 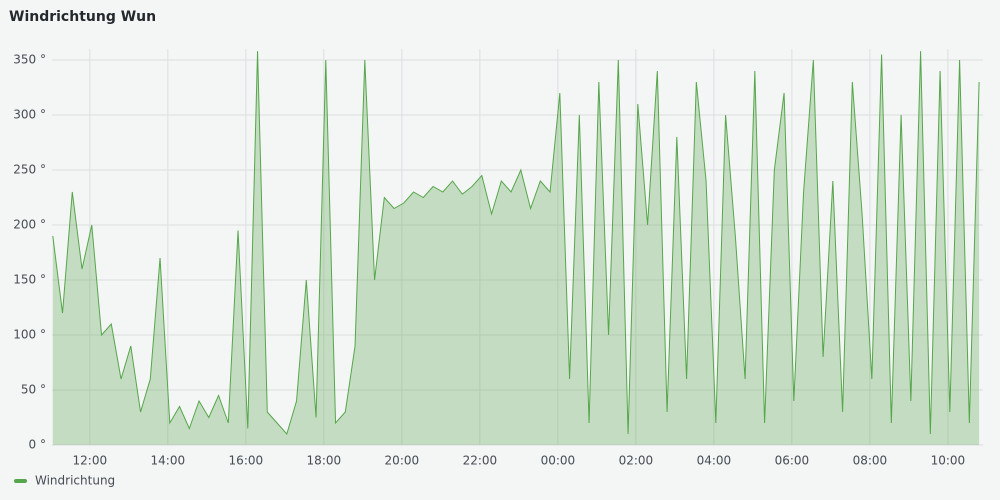 I want to click on x-tick-label: 18:00, so click(x=324, y=461).